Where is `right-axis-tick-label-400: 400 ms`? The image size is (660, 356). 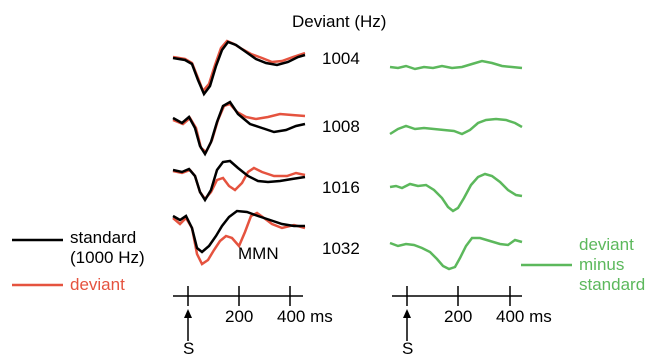 right-axis-tick-label-400: 400 ms is located at coordinates (524, 316).